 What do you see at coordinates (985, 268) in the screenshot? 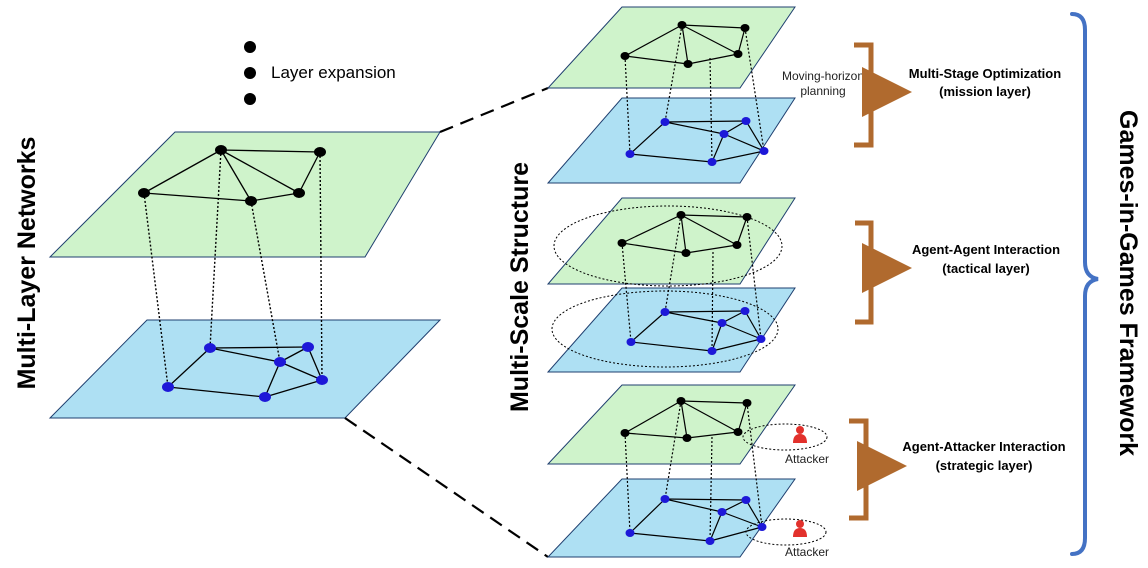
I see `layer-subtitle-tactical: (tactical layer)` at bounding box center [985, 268].